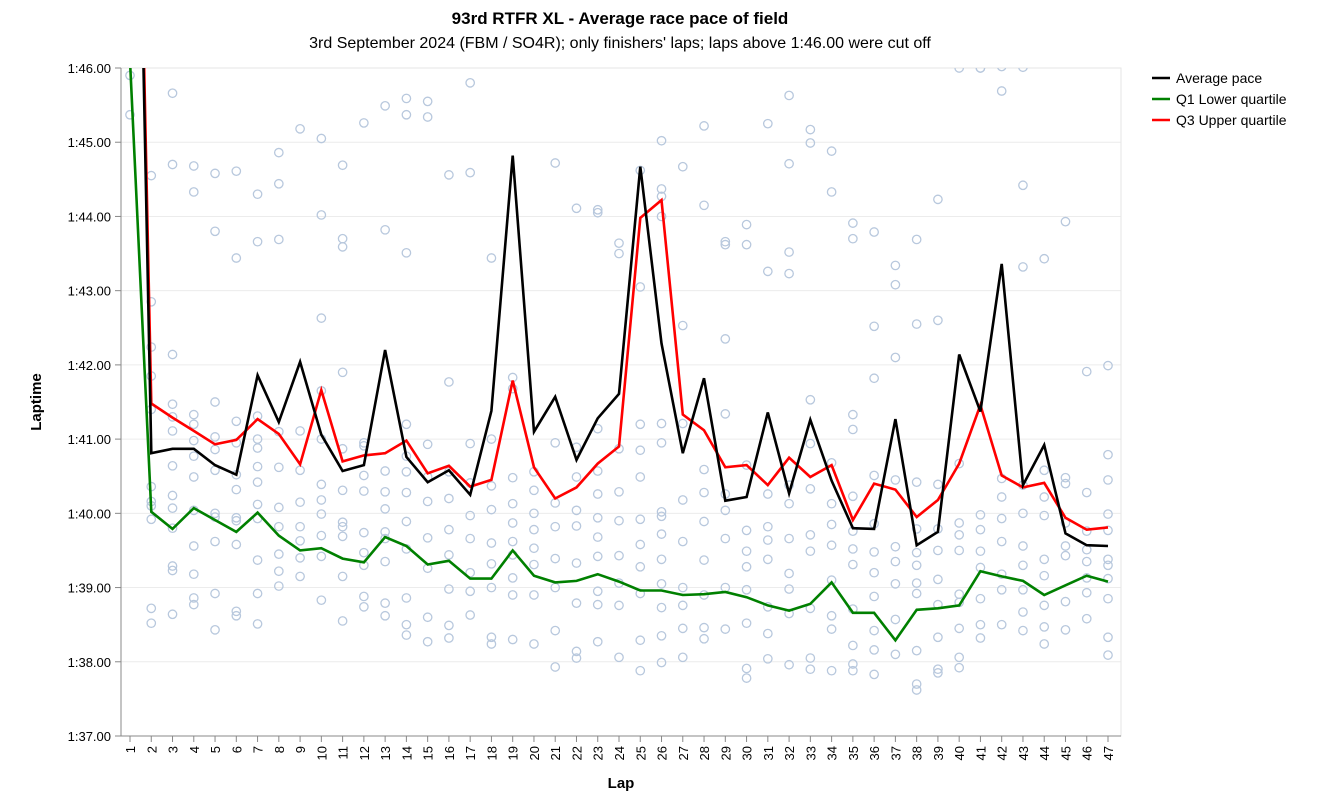 This screenshot has width=1317, height=800. What do you see at coordinates (1219, 120) in the screenshot?
I see `legend-item: Q3 Upper quartile` at bounding box center [1219, 120].